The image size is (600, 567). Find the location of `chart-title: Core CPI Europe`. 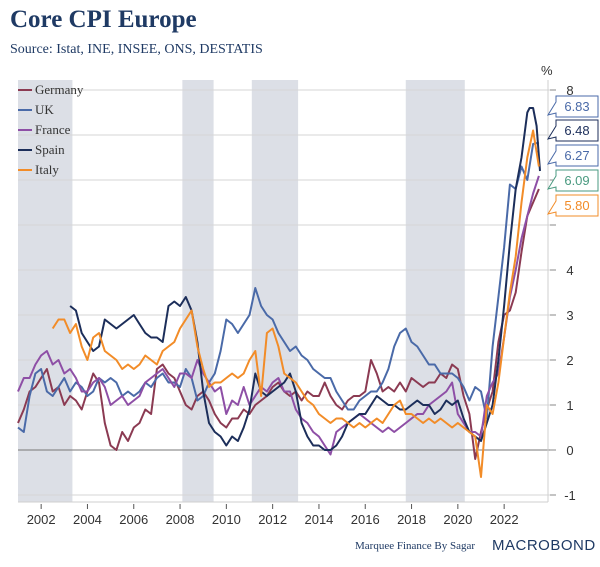

chart-title: Core CPI Europe is located at coordinates (103, 19).